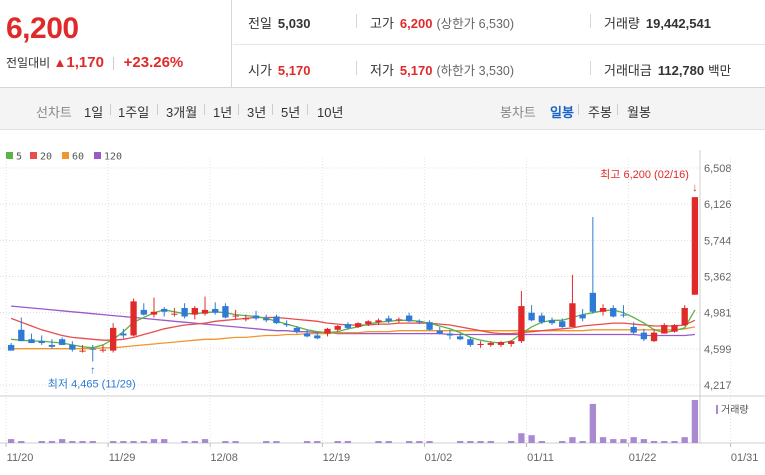 This screenshot has width=765, height=475. I want to click on tab-range-5y: 5년, so click(291, 112).